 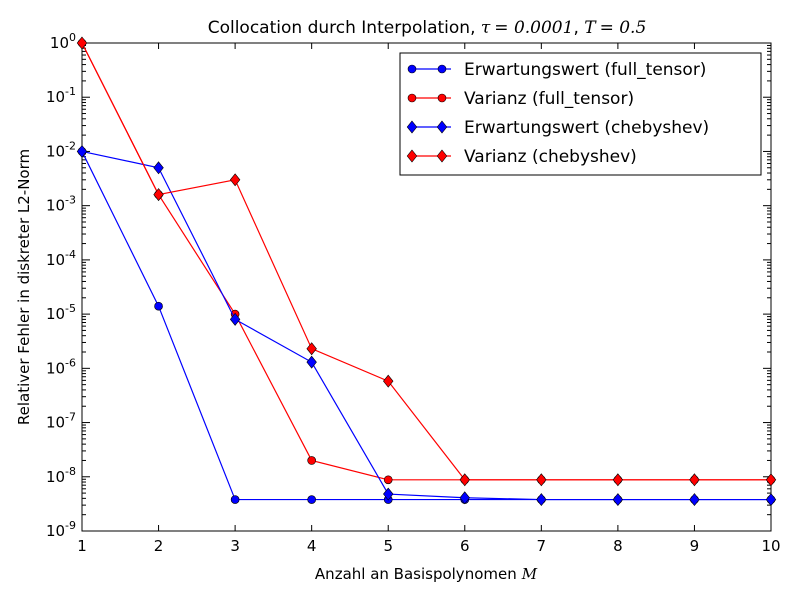 I want to click on x-tick-label: 5, so click(x=388, y=546).